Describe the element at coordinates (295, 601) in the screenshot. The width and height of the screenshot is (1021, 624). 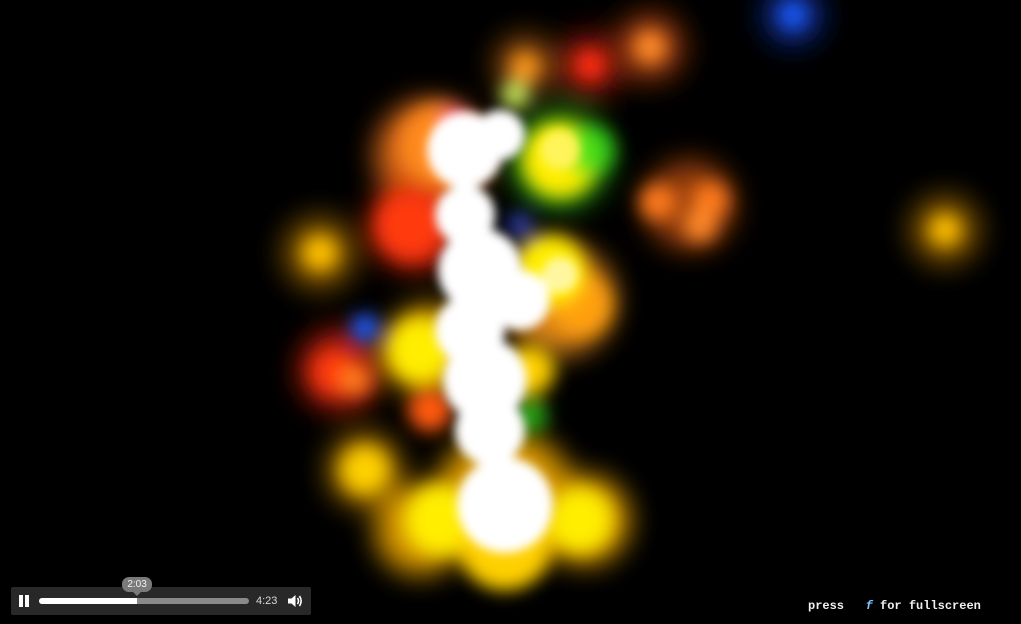
I see `speaker-icon` at that location.